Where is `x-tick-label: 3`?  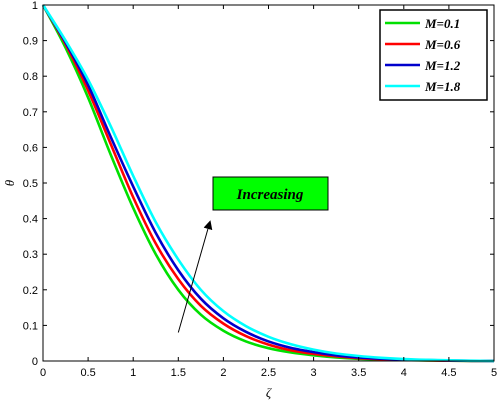 x-tick-label: 3 is located at coordinates (314, 373).